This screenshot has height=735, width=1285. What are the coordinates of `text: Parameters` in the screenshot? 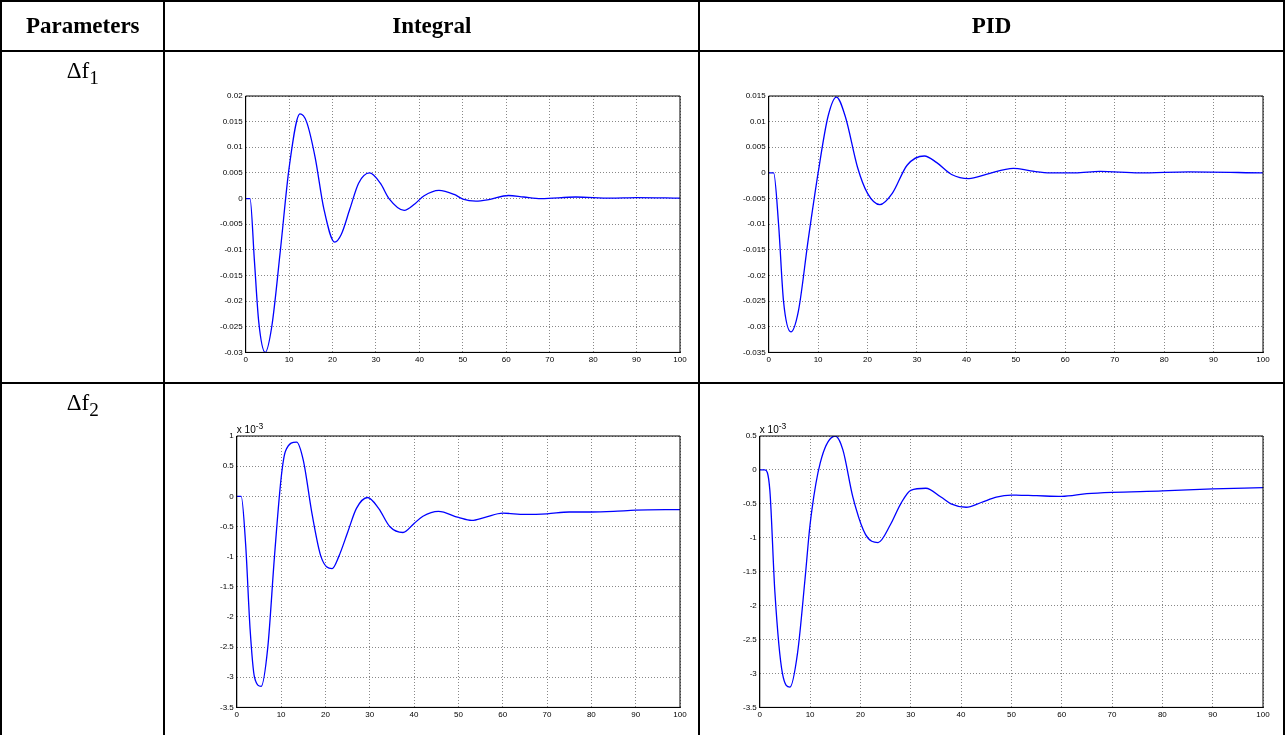 It's located at (83, 26).